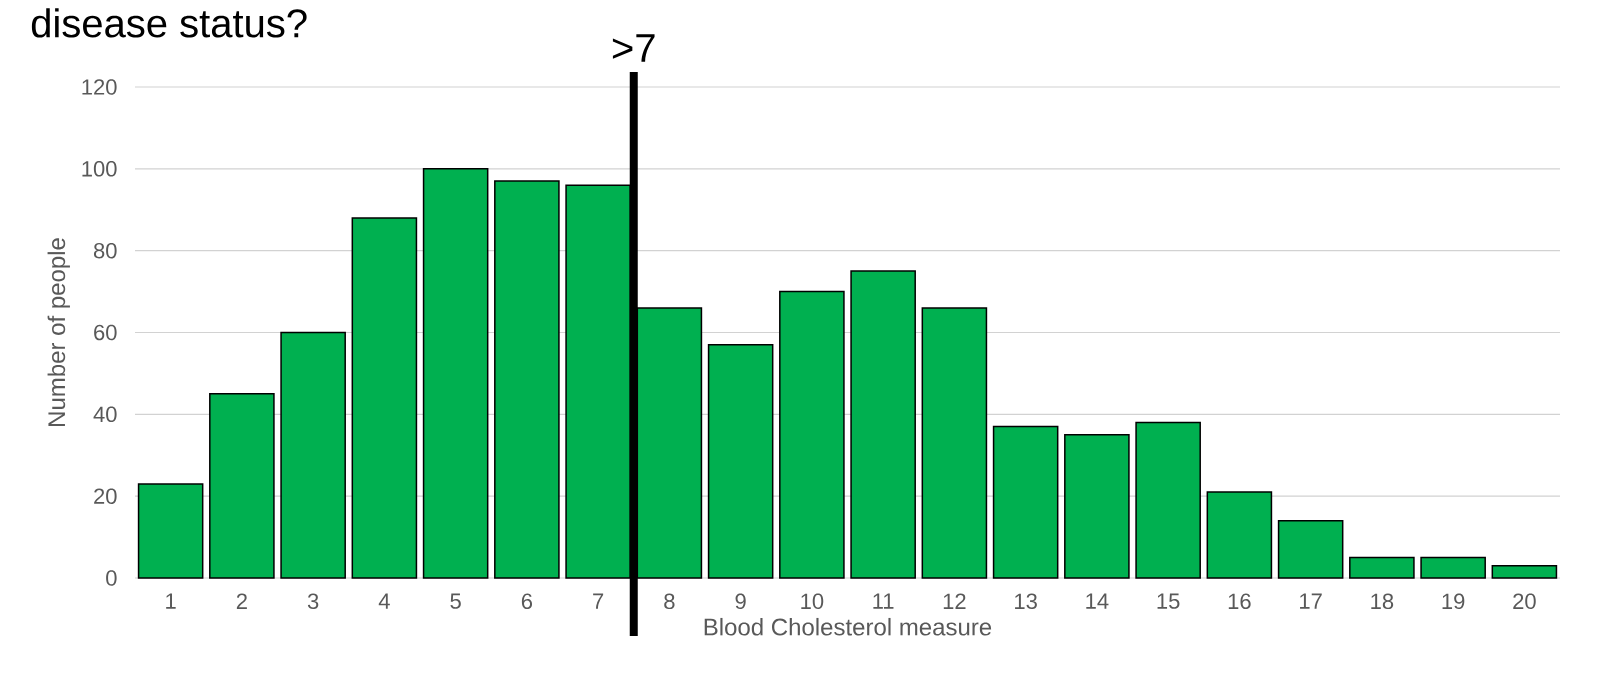 The width and height of the screenshot is (1605, 698). I want to click on x-tick-label: 11, so click(883, 601).